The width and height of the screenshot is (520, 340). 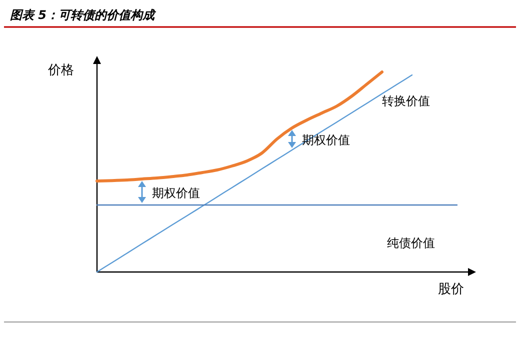 I want to click on chart-title: 图表 5：可转债的价值构成, so click(x=83, y=15).